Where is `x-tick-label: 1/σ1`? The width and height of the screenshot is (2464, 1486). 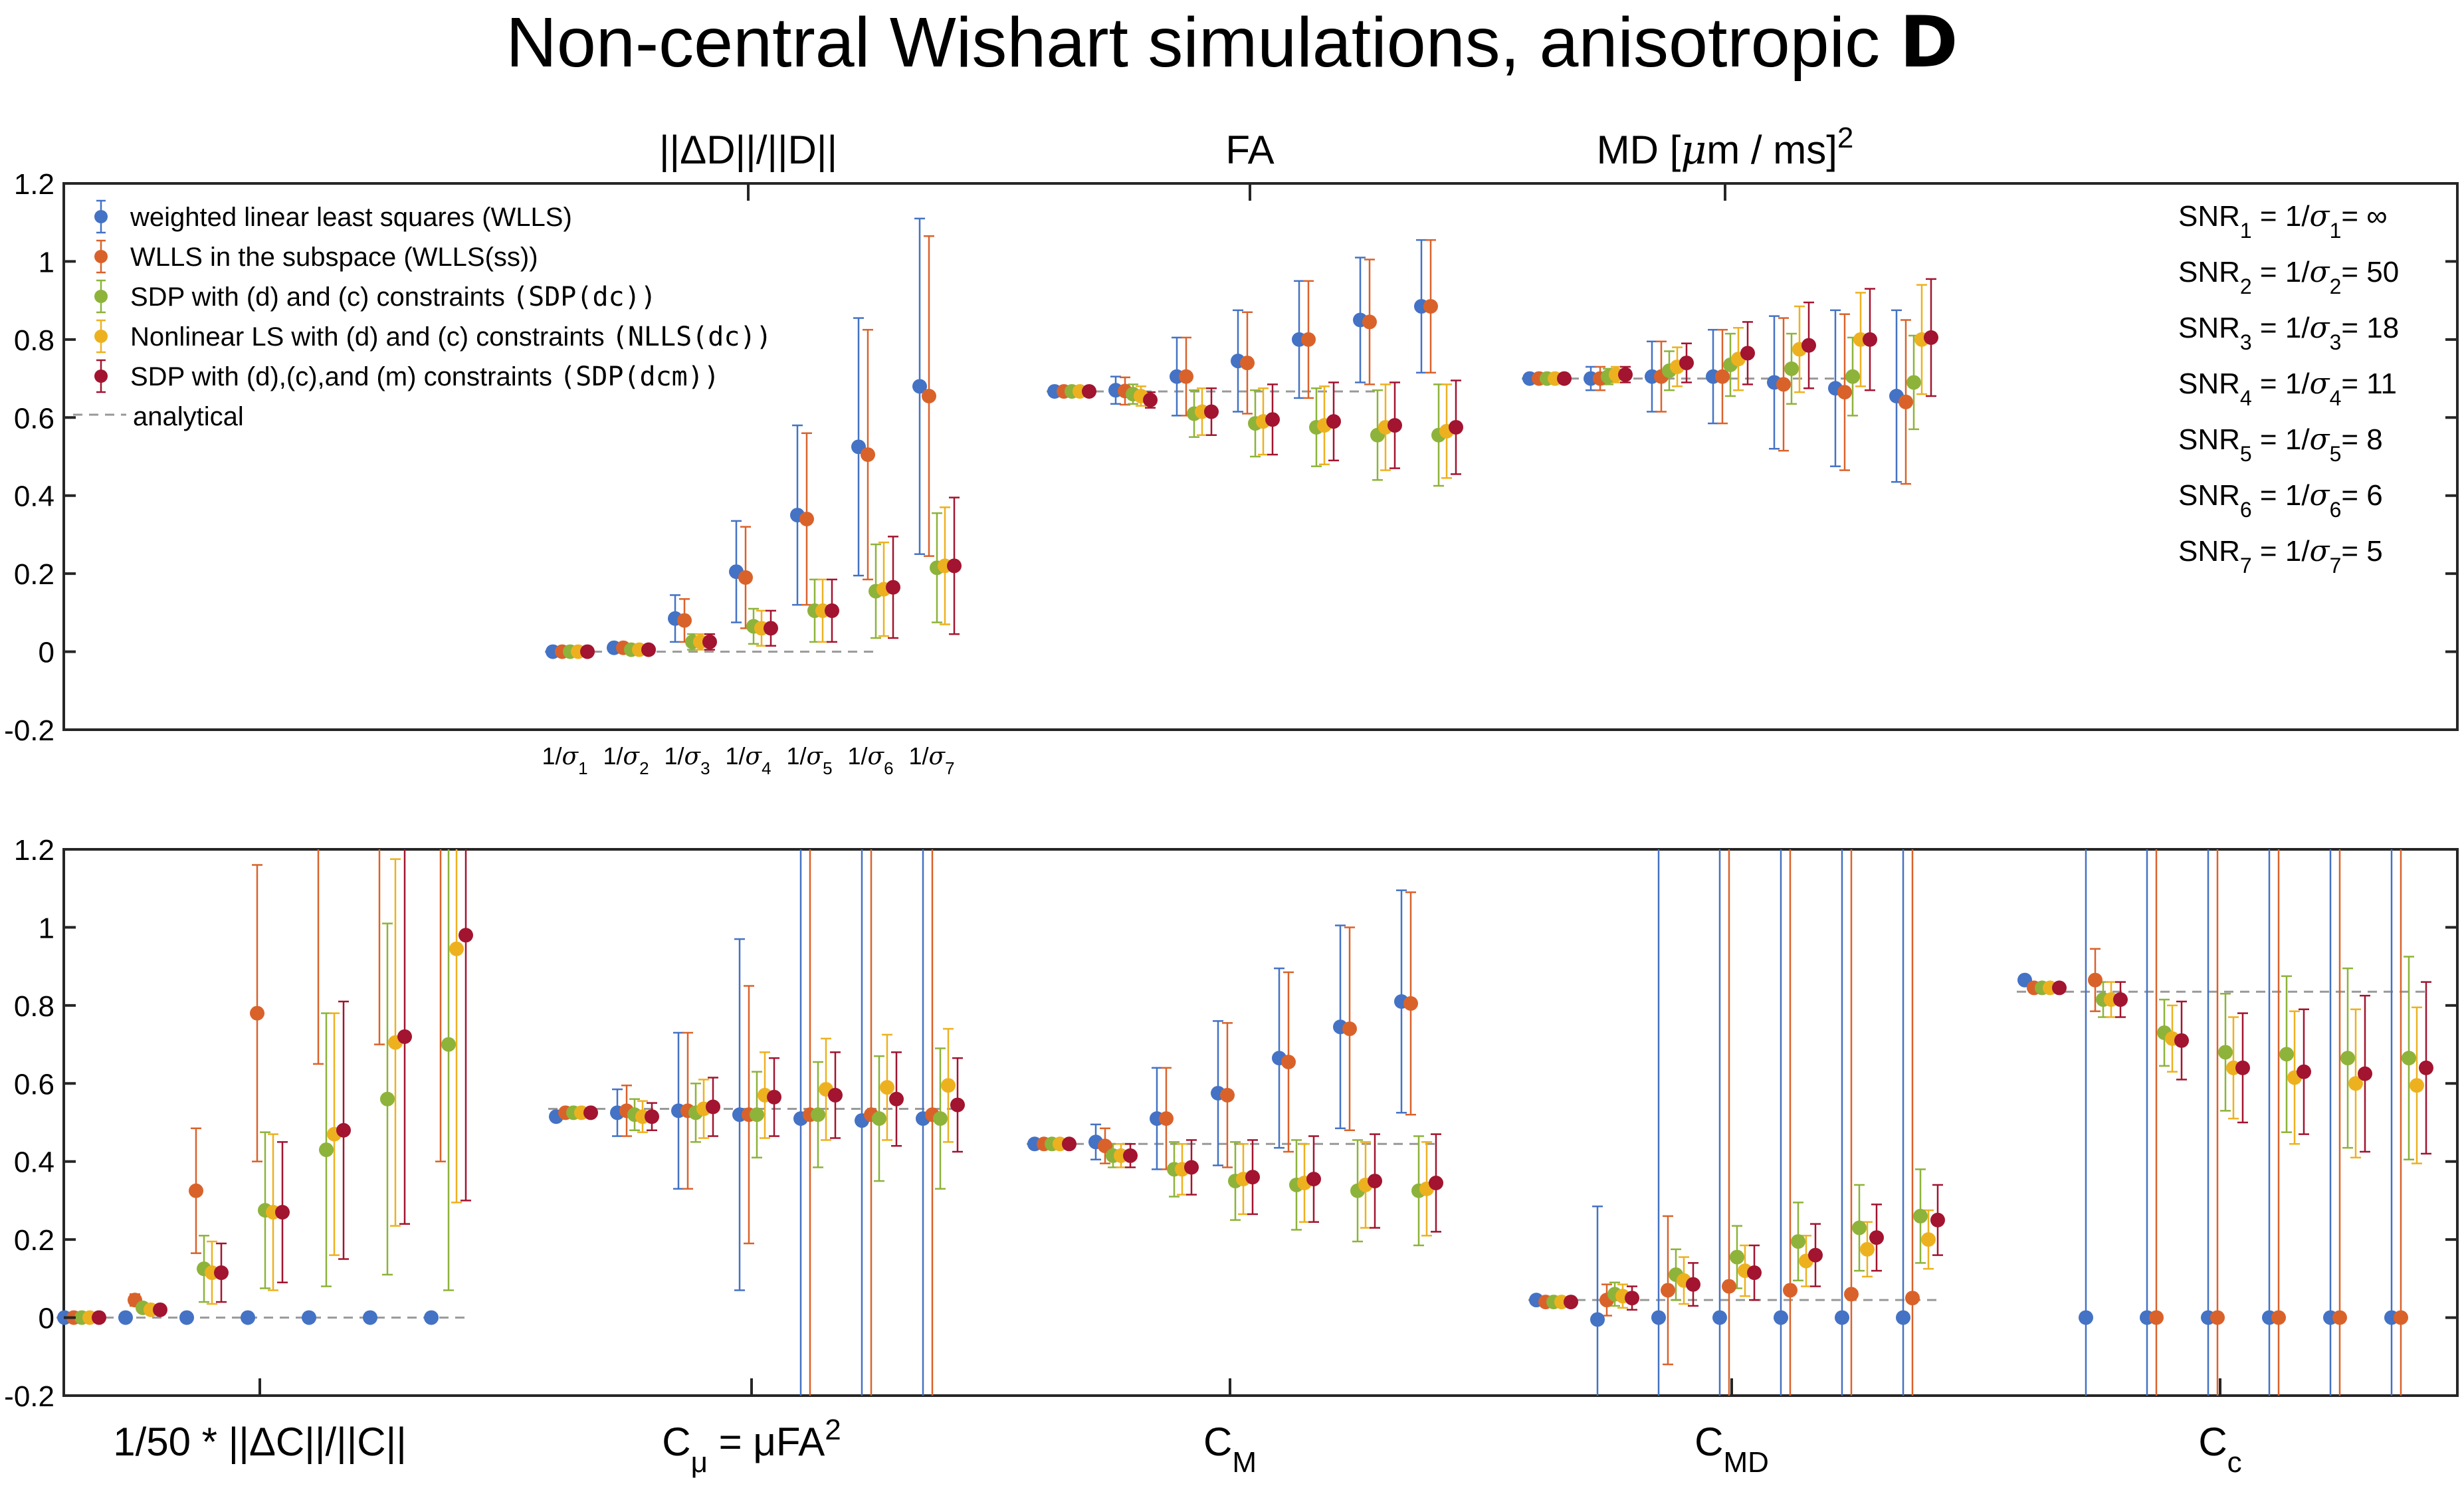 x-tick-label: 1/σ1 is located at coordinates (565, 760).